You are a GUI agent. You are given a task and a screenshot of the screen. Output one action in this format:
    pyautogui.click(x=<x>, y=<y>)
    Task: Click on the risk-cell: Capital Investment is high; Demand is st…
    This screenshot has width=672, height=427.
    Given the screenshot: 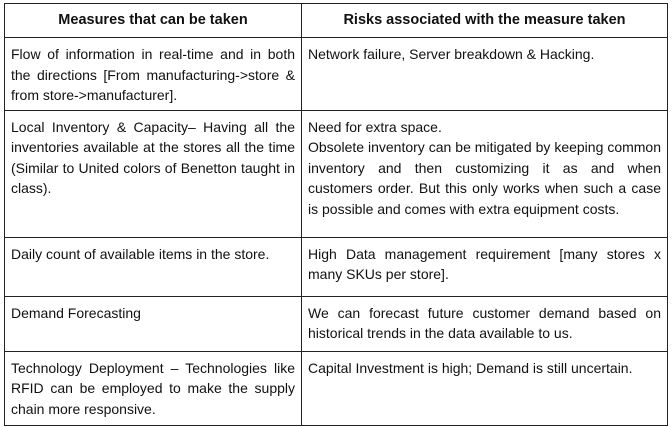 What is the action you would take?
    pyautogui.click(x=484, y=388)
    